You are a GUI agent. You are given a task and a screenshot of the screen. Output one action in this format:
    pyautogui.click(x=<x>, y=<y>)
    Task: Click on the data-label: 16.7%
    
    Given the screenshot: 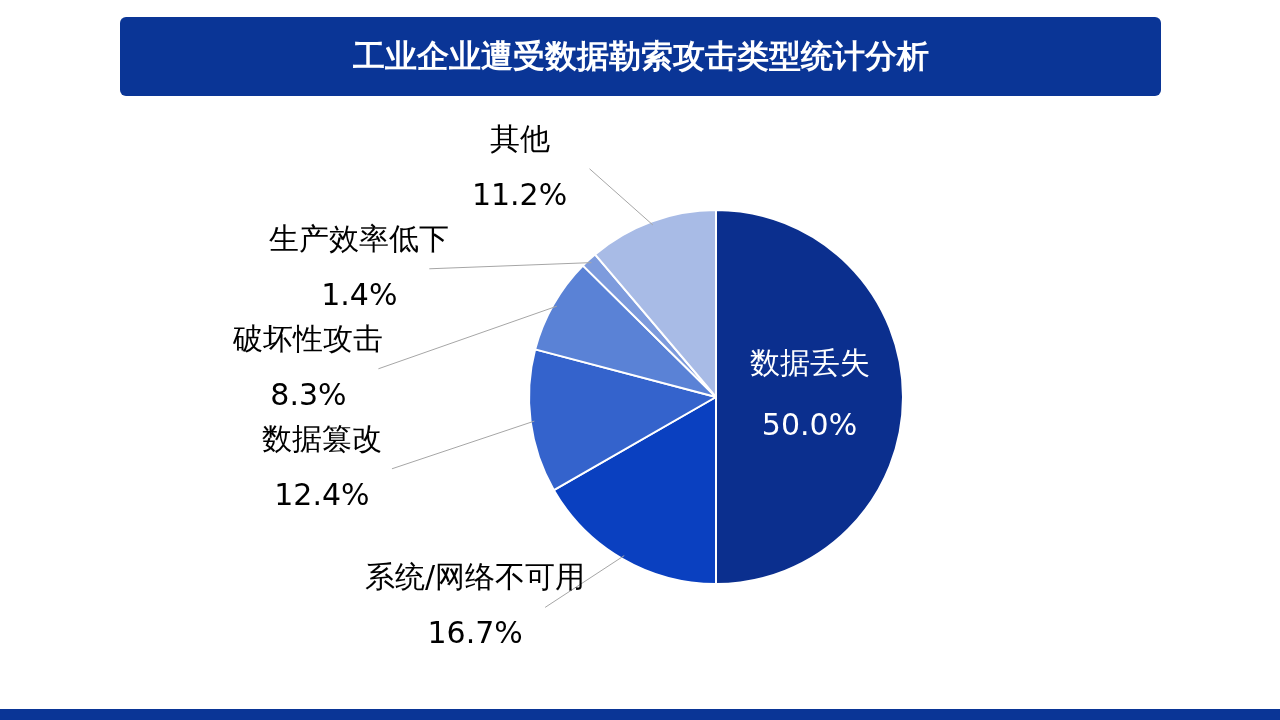 What is the action you would take?
    pyautogui.click(x=475, y=633)
    